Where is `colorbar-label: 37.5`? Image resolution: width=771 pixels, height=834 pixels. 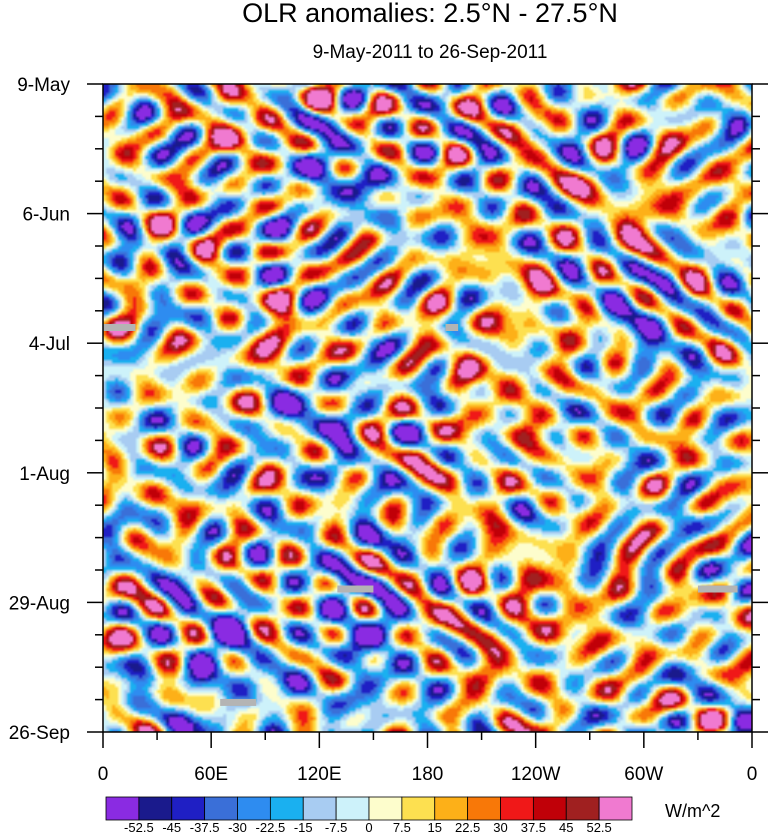
colorbar-label: 37.5 is located at coordinates (533, 827).